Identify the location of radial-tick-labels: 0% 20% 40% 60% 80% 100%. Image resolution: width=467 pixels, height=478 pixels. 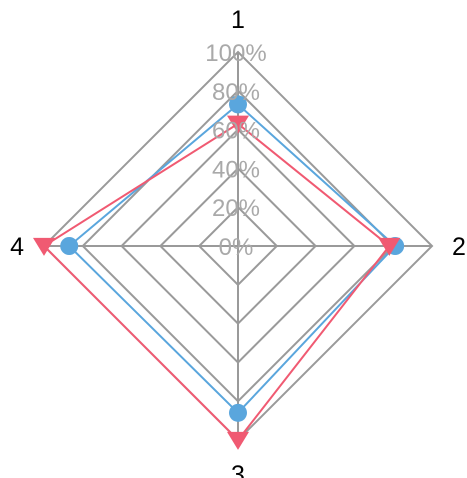
(235, 150).